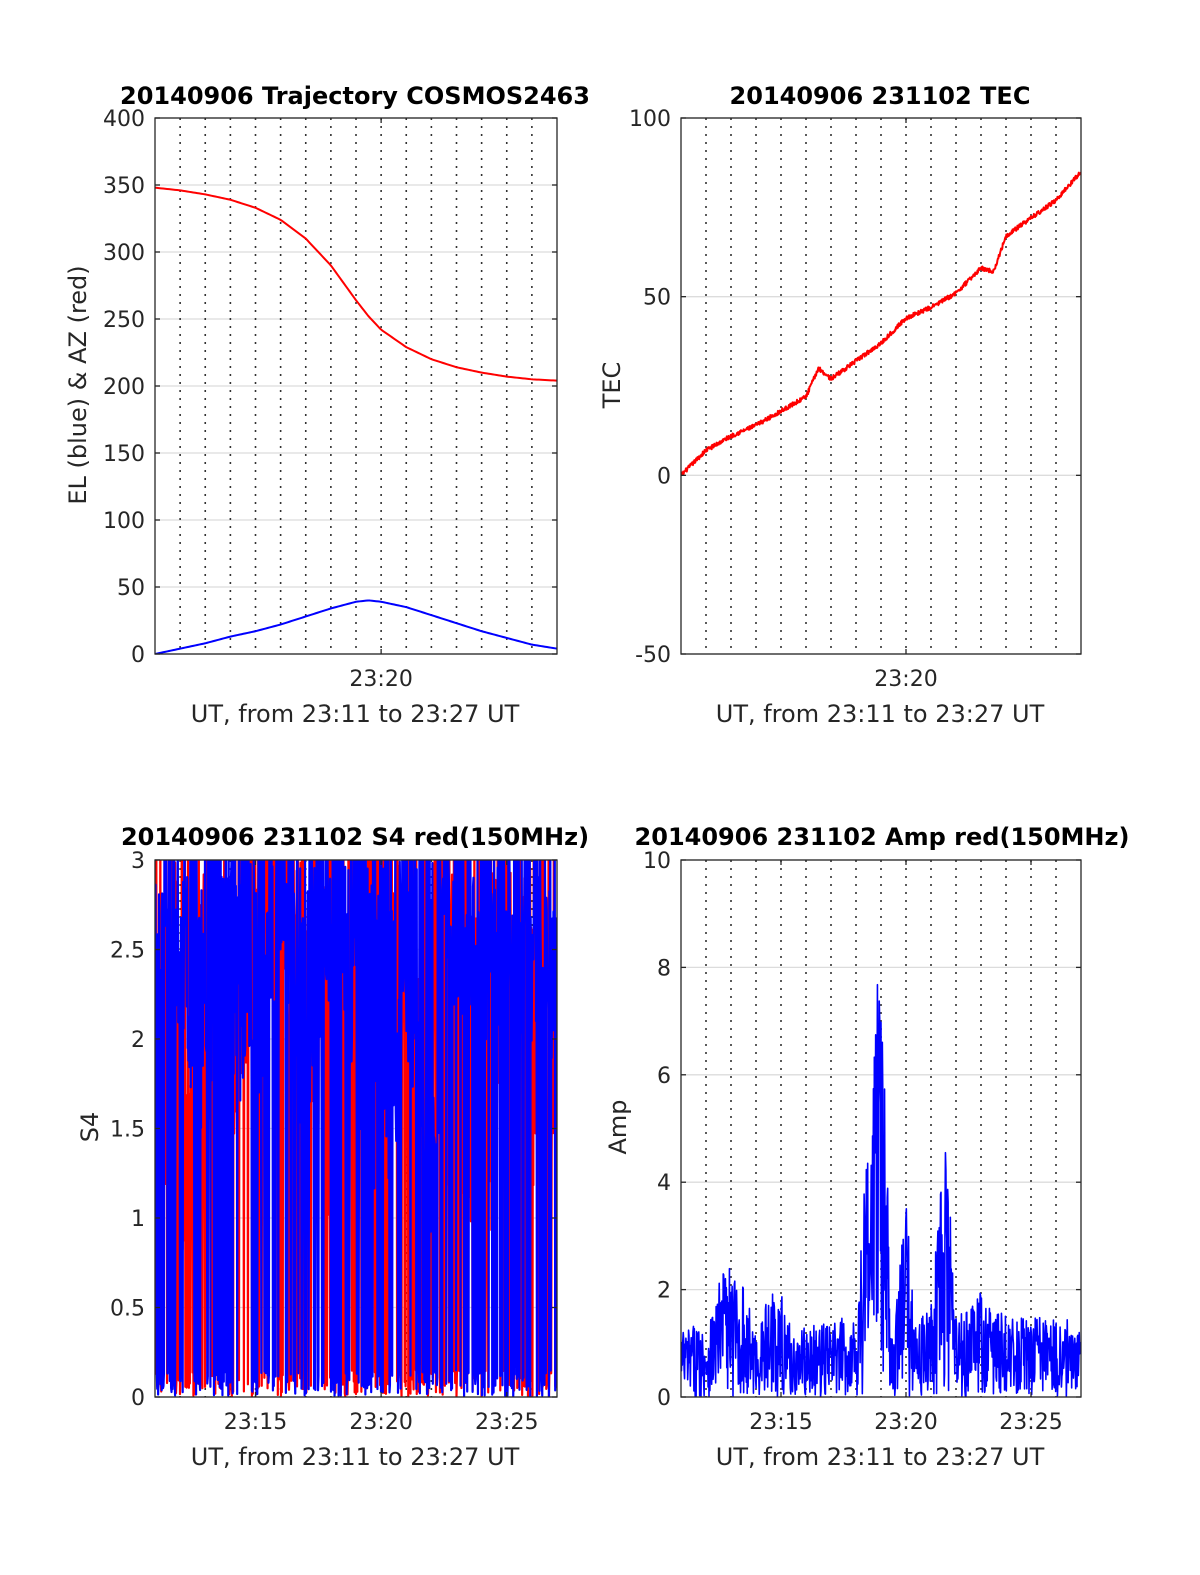 The image size is (1200, 1575). Describe the element at coordinates (664, 1291) in the screenshot. I see `amp-ytick-label-1: 2` at that location.